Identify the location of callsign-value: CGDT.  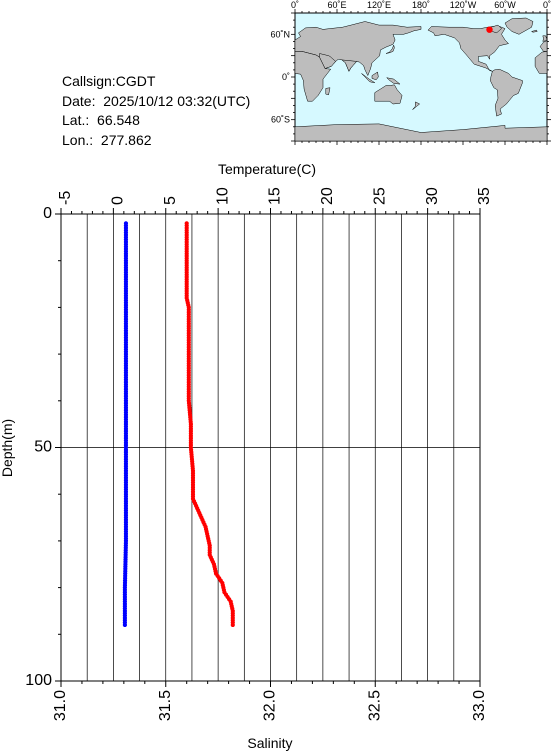
(135, 81).